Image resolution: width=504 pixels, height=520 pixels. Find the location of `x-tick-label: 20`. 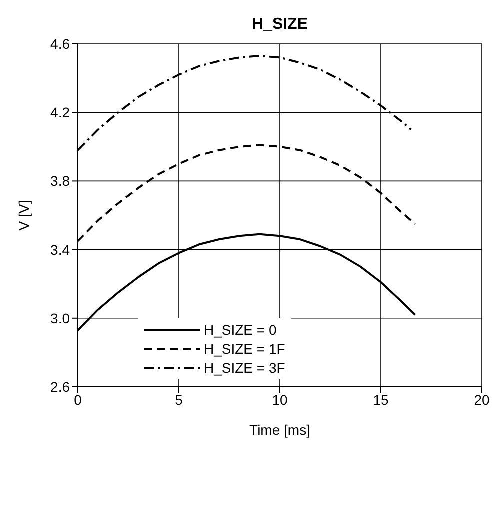

x-tick-label: 20 is located at coordinates (482, 400).